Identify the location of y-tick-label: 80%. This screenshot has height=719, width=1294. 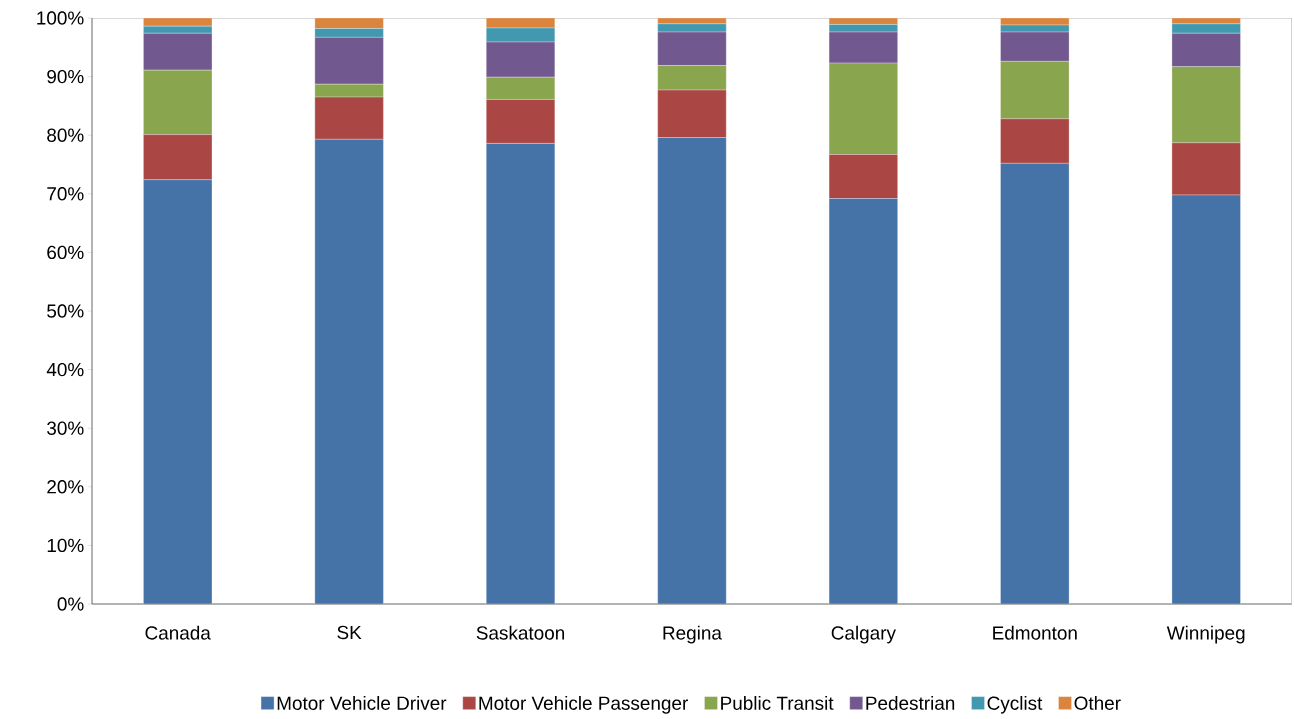
(65, 135).